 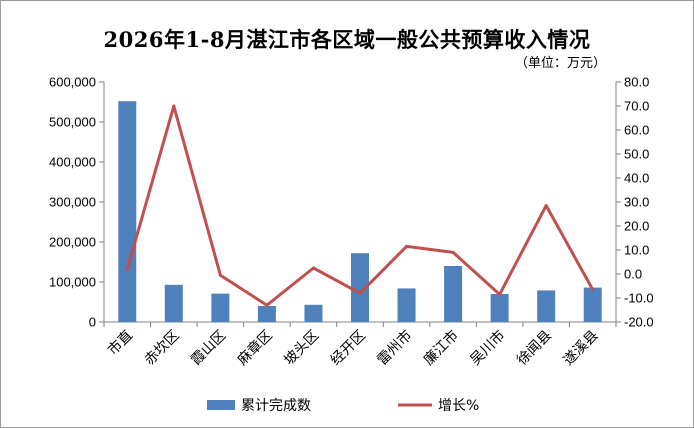 I want to click on category-label: 赤坎区, so click(x=162, y=348).